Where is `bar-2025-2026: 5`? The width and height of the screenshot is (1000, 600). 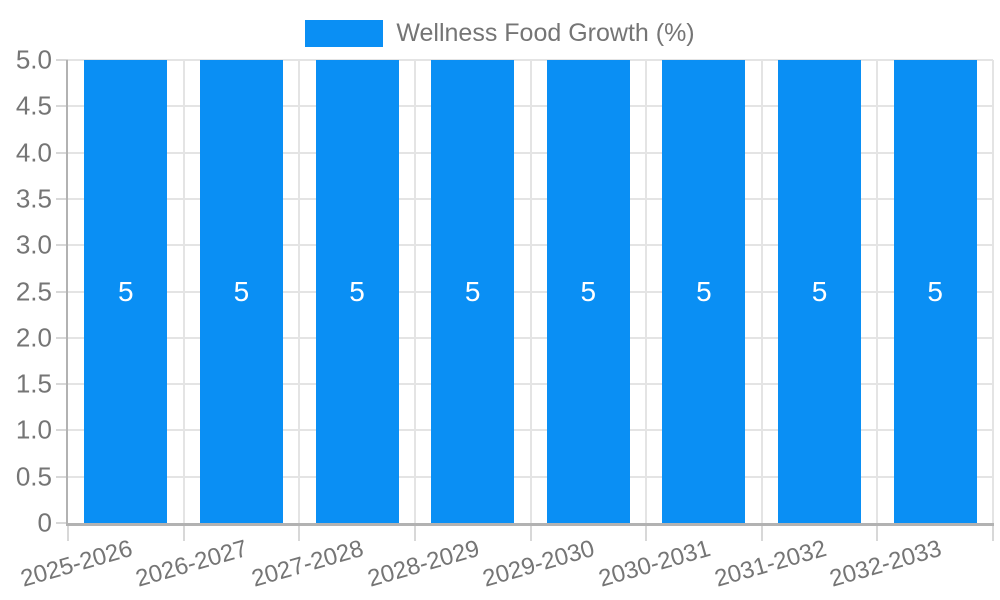 bar-2025-2026: 5 is located at coordinates (126, 291).